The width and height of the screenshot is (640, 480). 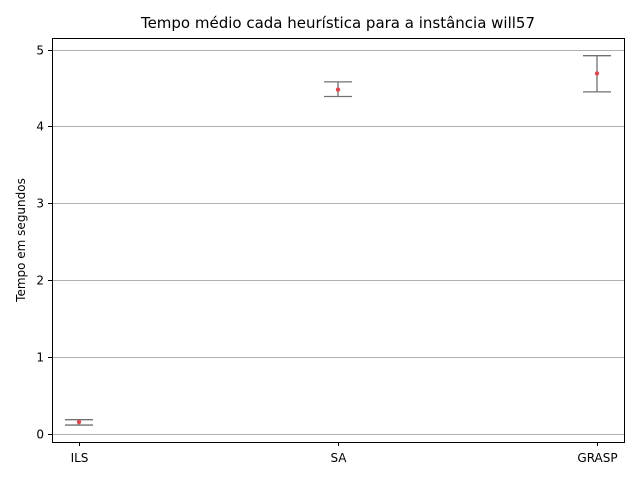 I want to click on y-axis-ticks: 0 1 2 3 4 5, so click(x=44, y=243).